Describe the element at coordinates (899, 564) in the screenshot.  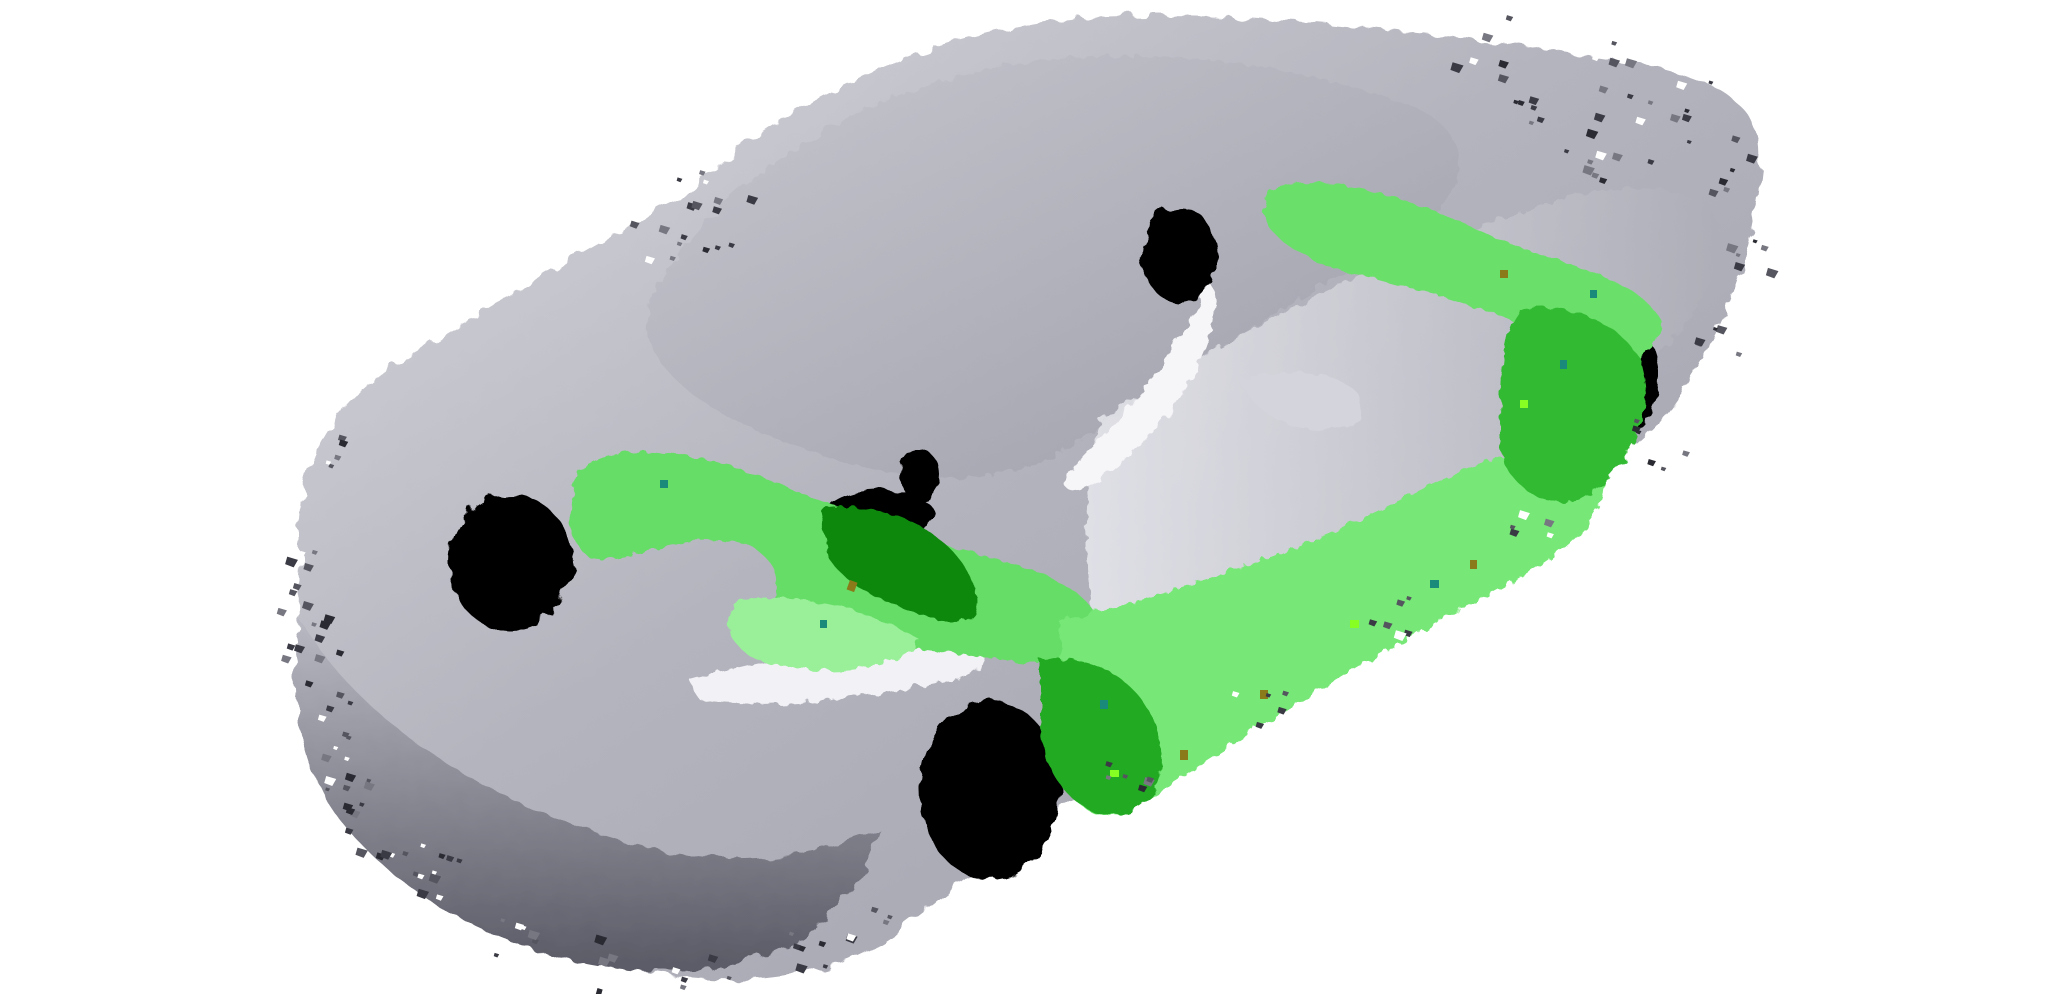
I see `green-dark-core` at that location.